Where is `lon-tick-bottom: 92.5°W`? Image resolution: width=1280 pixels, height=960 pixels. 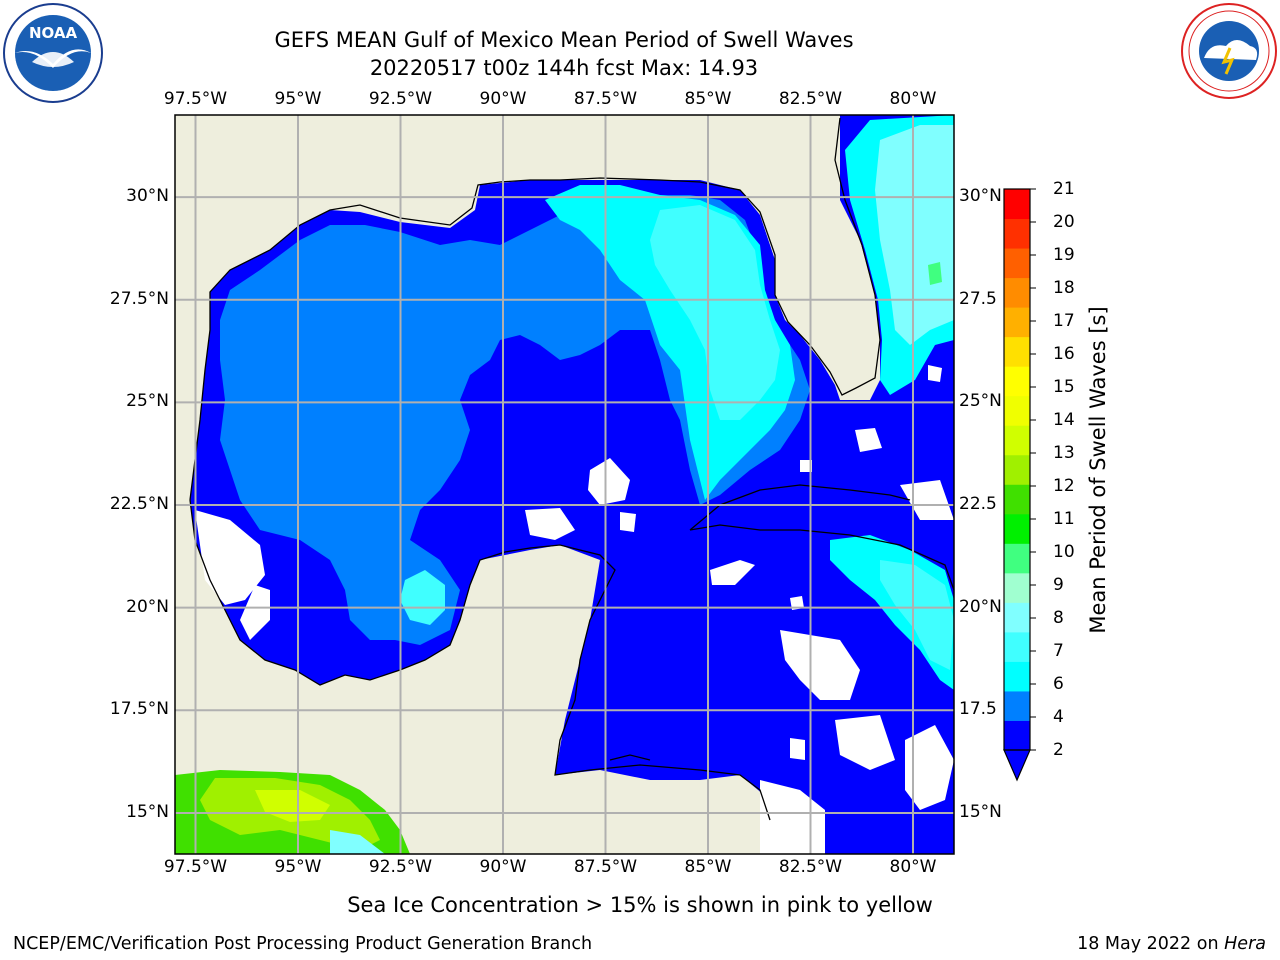 lon-tick-bottom: 92.5°W is located at coordinates (400, 867).